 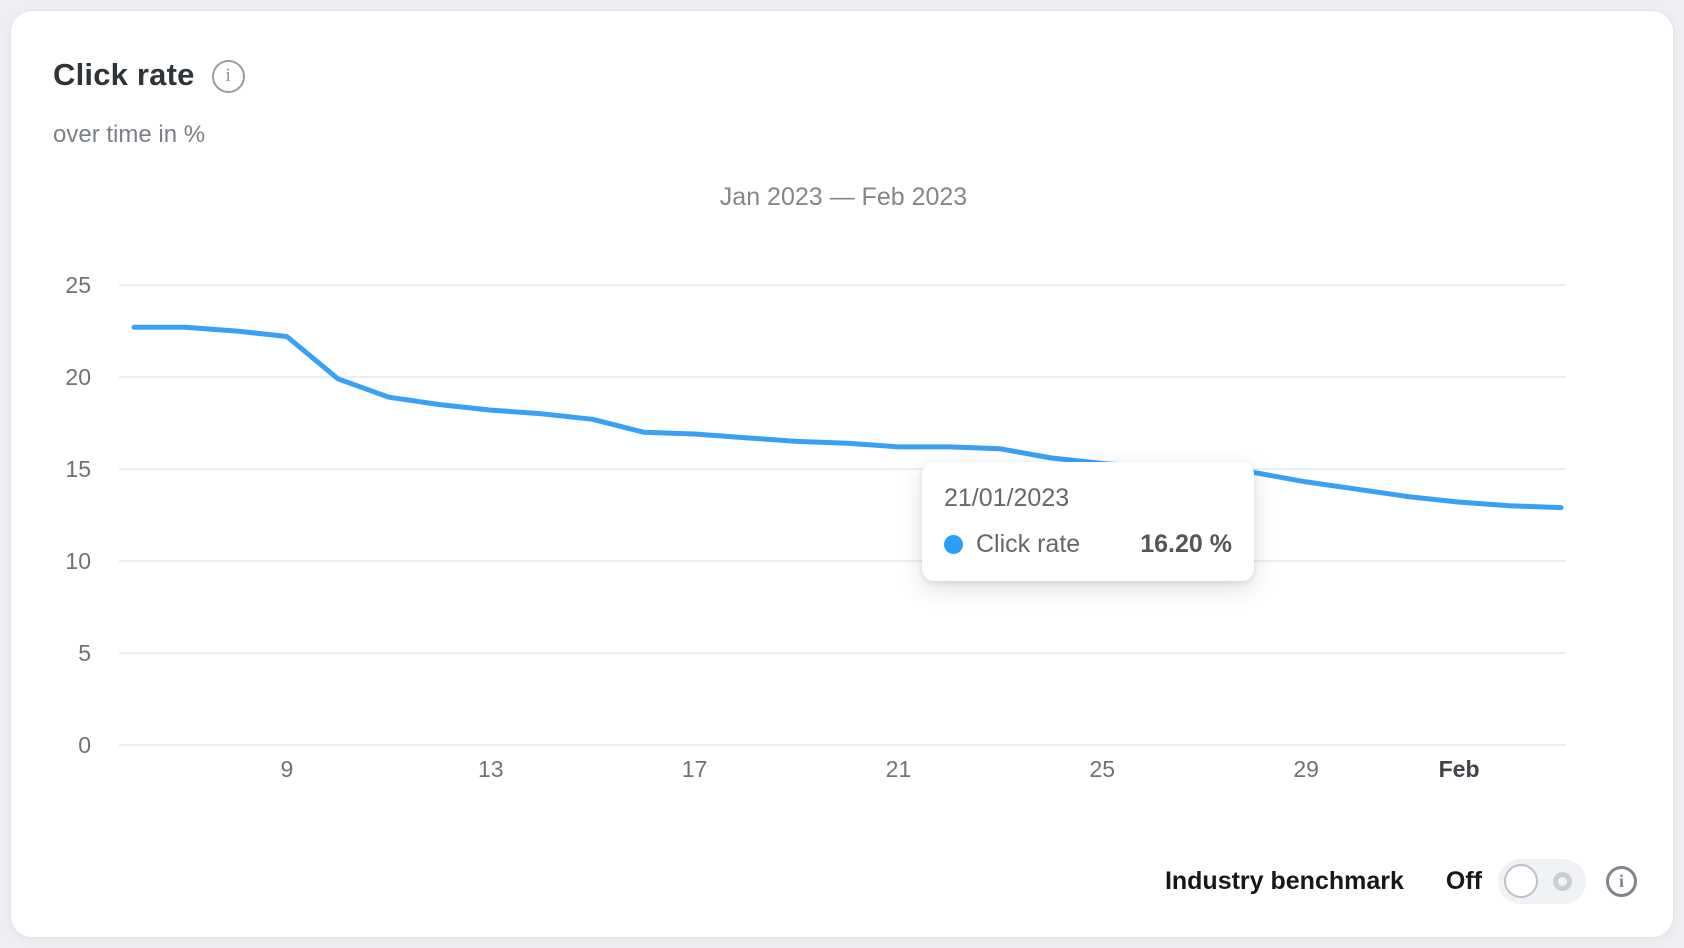 What do you see at coordinates (1521, 880) in the screenshot?
I see `toggle-knob` at bounding box center [1521, 880].